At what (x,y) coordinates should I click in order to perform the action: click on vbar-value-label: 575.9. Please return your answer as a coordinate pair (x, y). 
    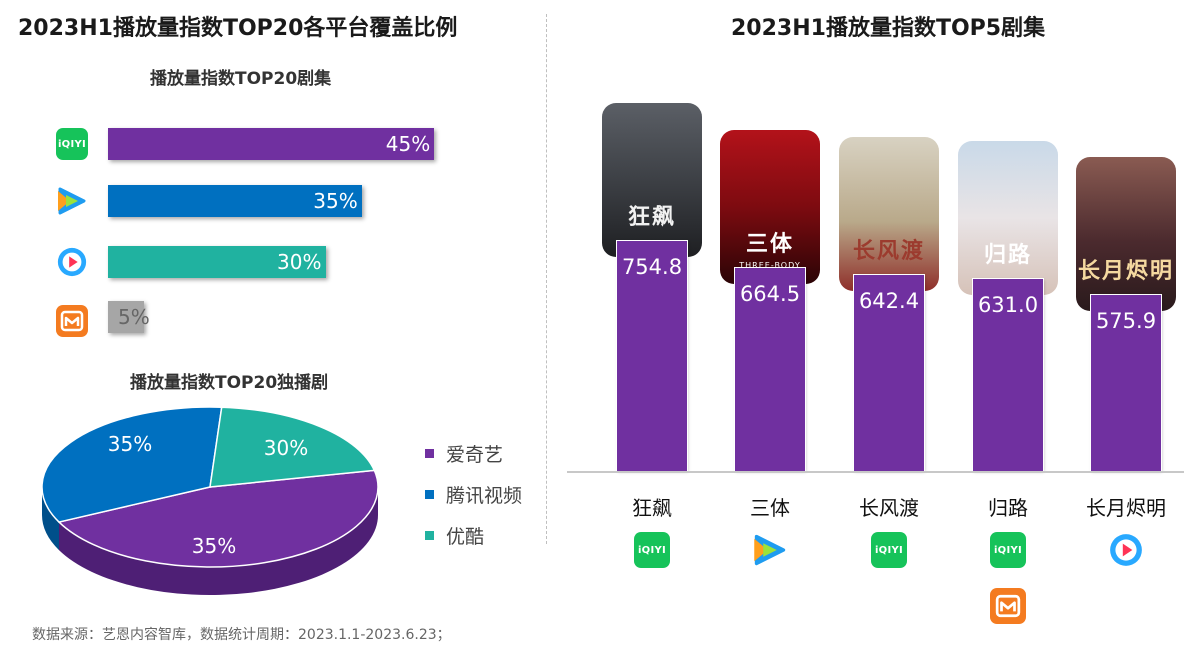
    Looking at the image, I should click on (1126, 321).